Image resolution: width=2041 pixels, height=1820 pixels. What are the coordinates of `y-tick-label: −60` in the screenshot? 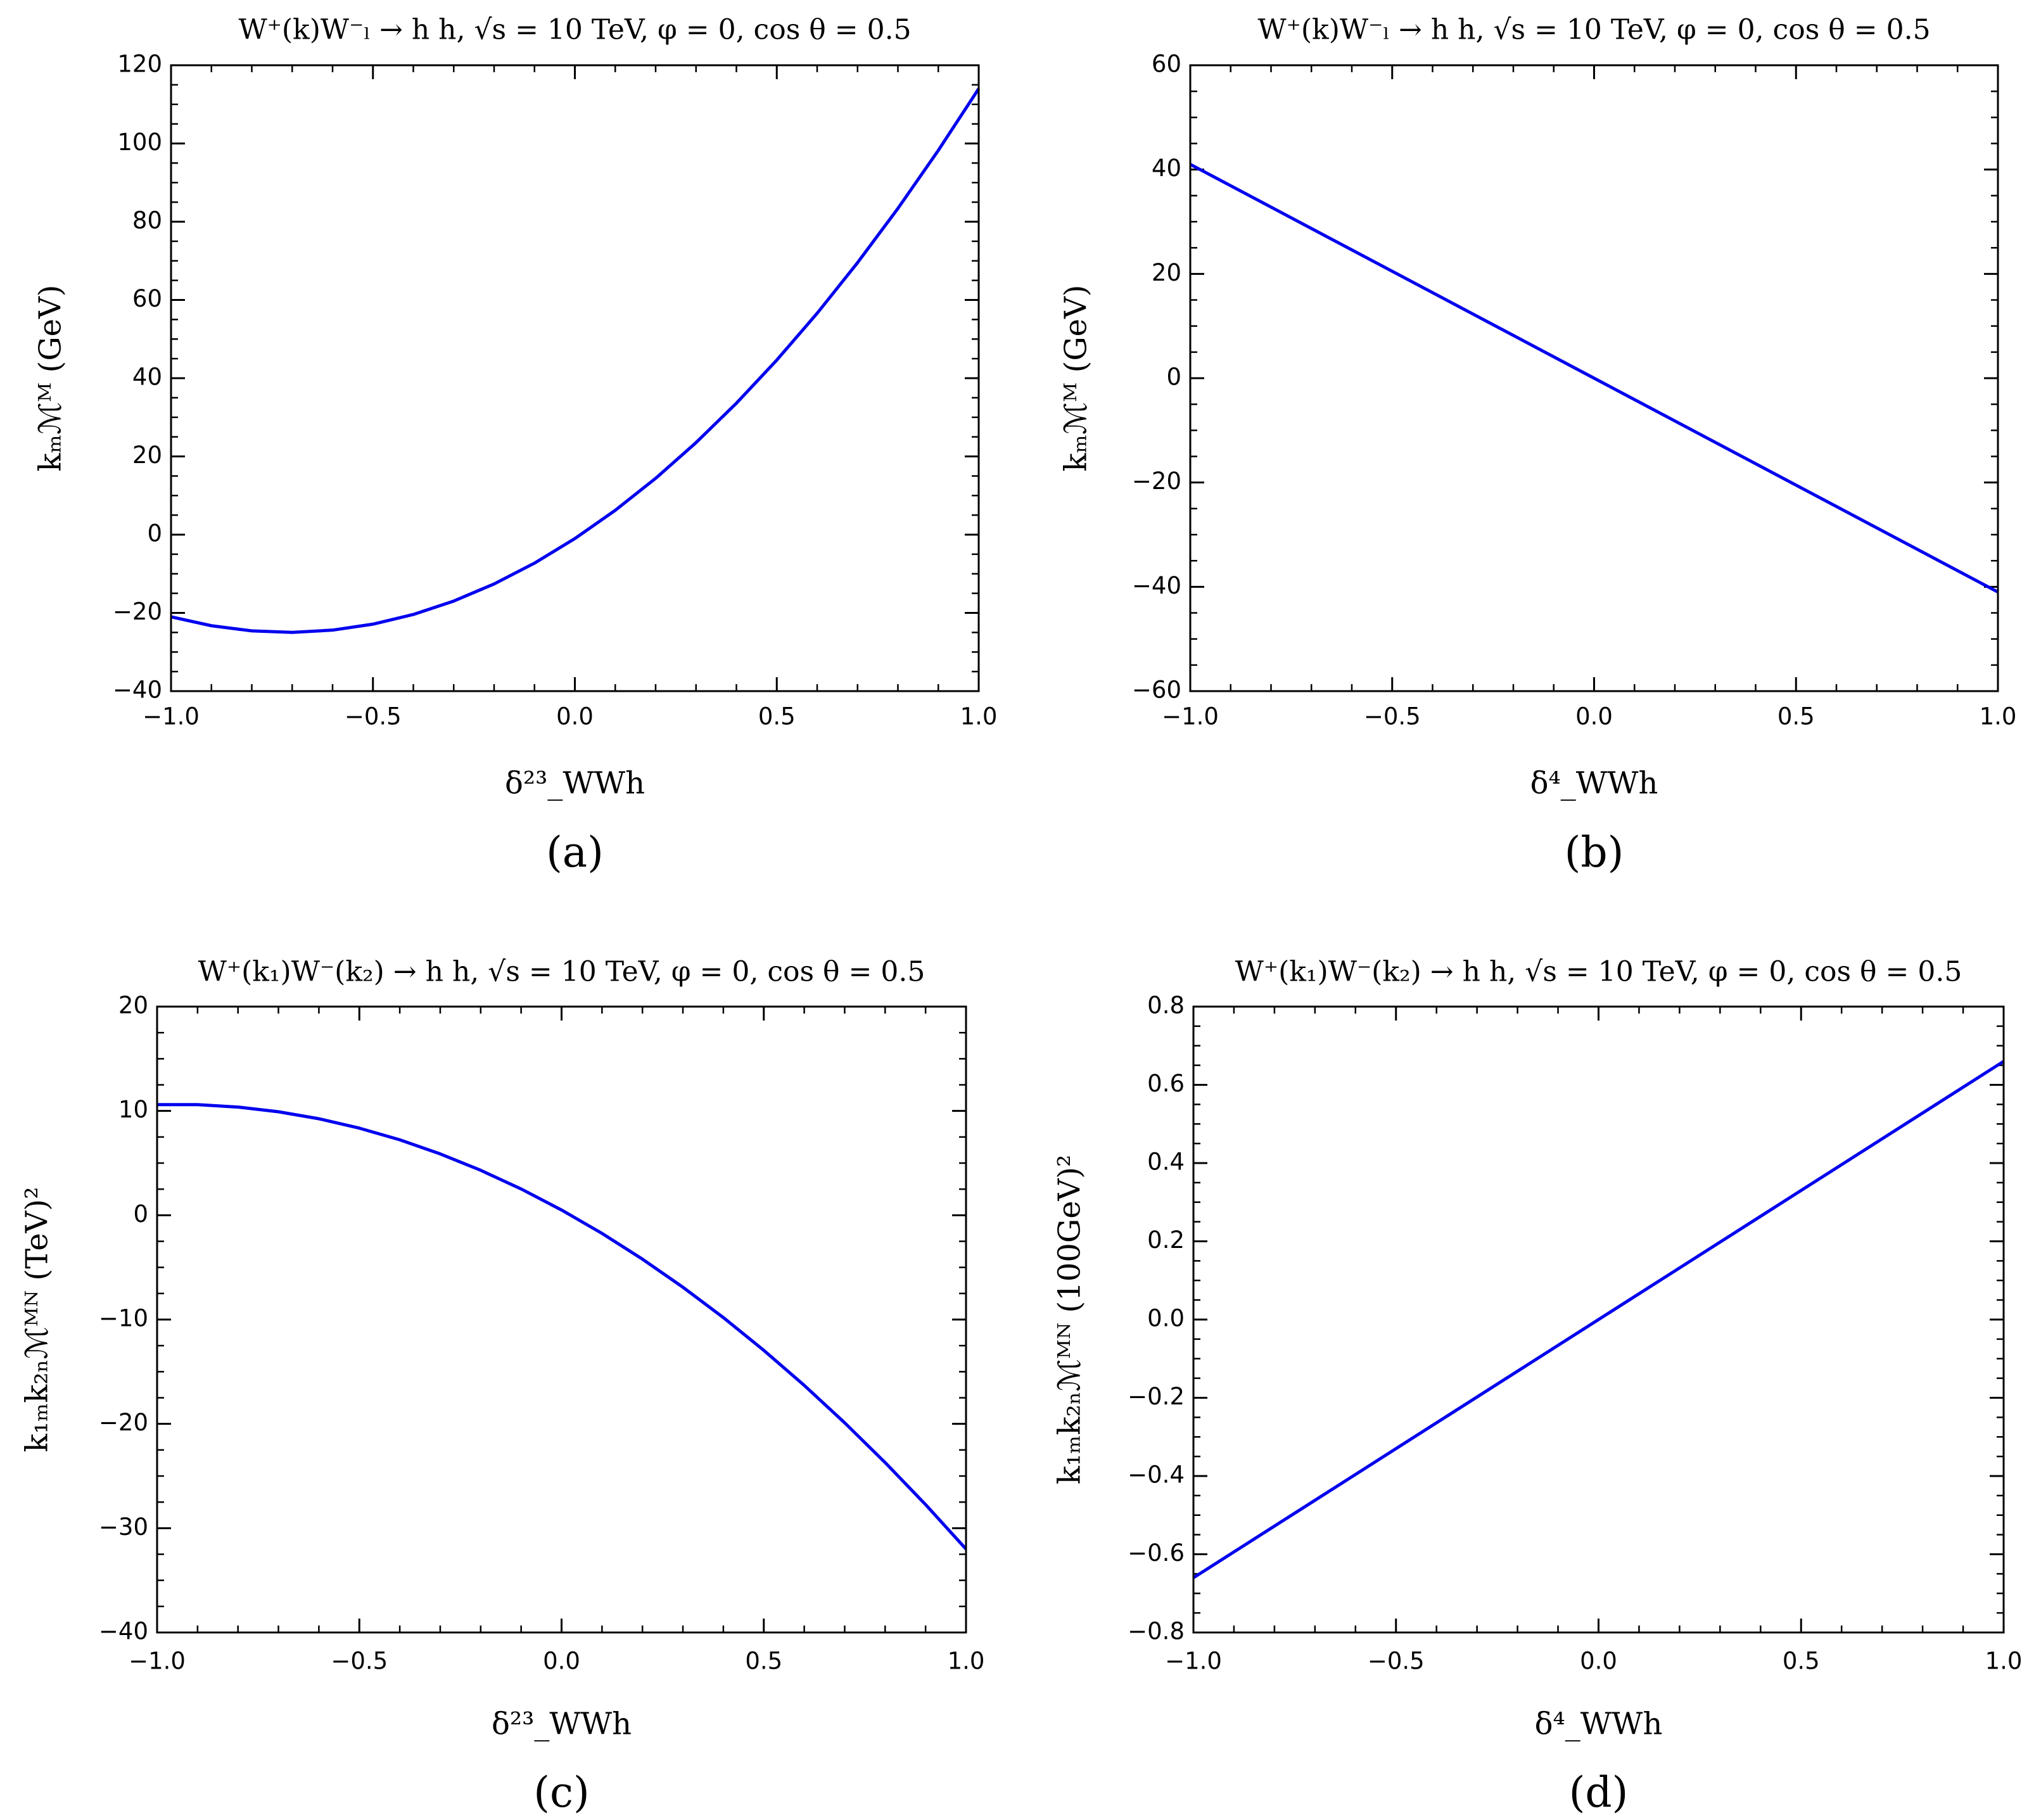 It's located at (1156, 690).